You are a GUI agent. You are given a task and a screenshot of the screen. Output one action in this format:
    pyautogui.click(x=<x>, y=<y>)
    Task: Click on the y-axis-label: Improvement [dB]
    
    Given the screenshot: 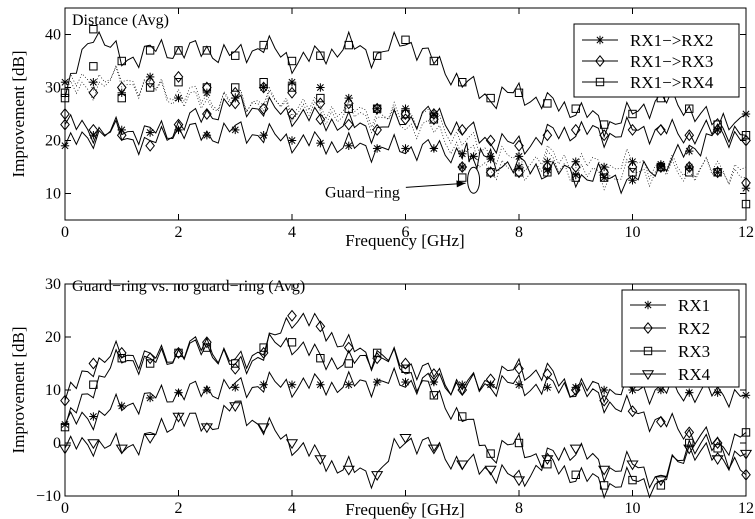 What is the action you would take?
    pyautogui.click(x=18, y=390)
    